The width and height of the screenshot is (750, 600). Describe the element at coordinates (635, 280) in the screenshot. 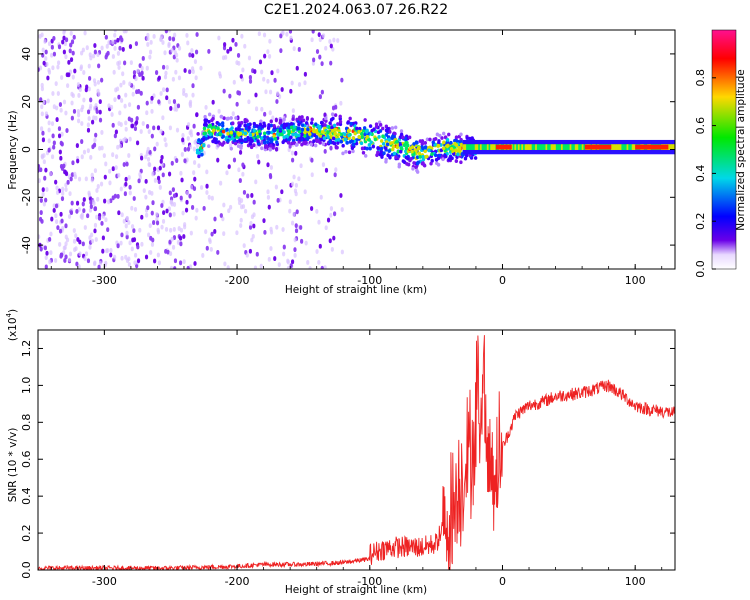

I see `spectrogram-xtick-label: 100` at that location.